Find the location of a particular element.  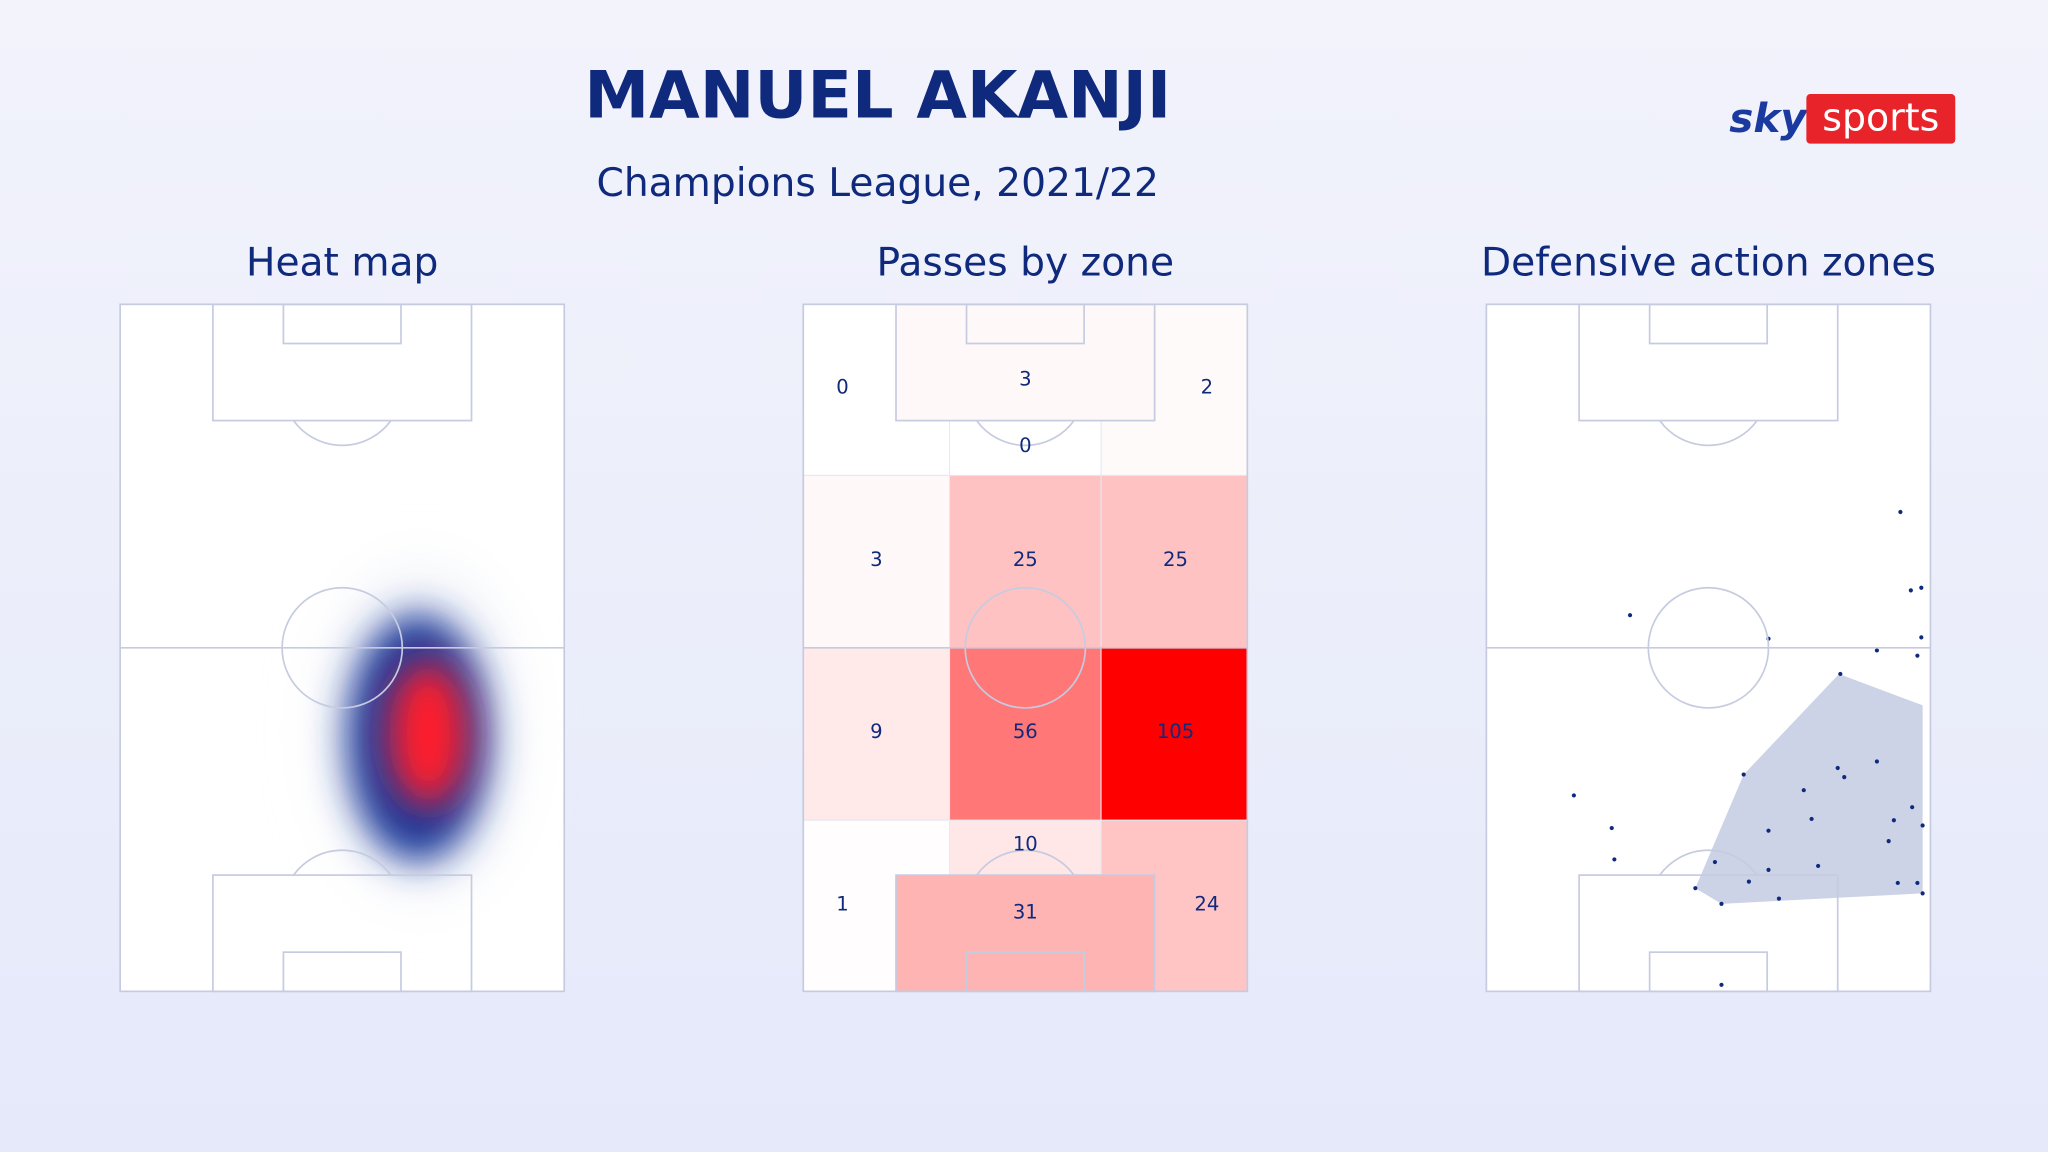

zone-label: 56 is located at coordinates (1025, 731).